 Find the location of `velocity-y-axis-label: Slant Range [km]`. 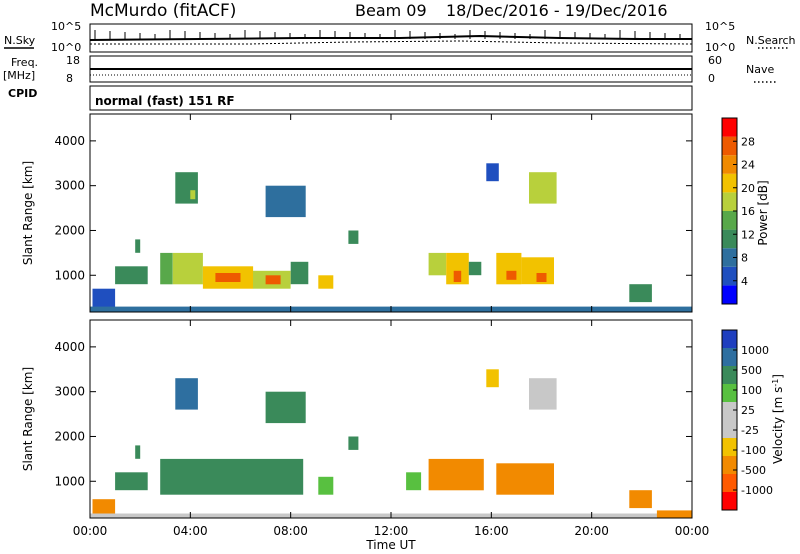

velocity-y-axis-label: Slant Range [km] is located at coordinates (28, 419).